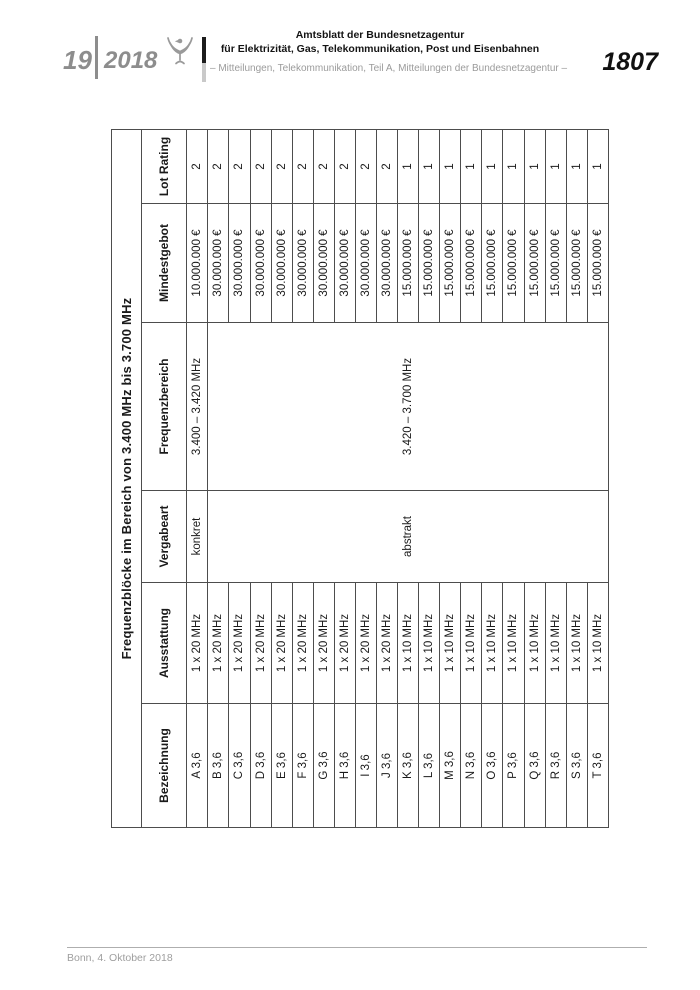 The image size is (700, 990). Describe the element at coordinates (204, 72) in the screenshot. I see `header-separator-bar-gray` at that location.